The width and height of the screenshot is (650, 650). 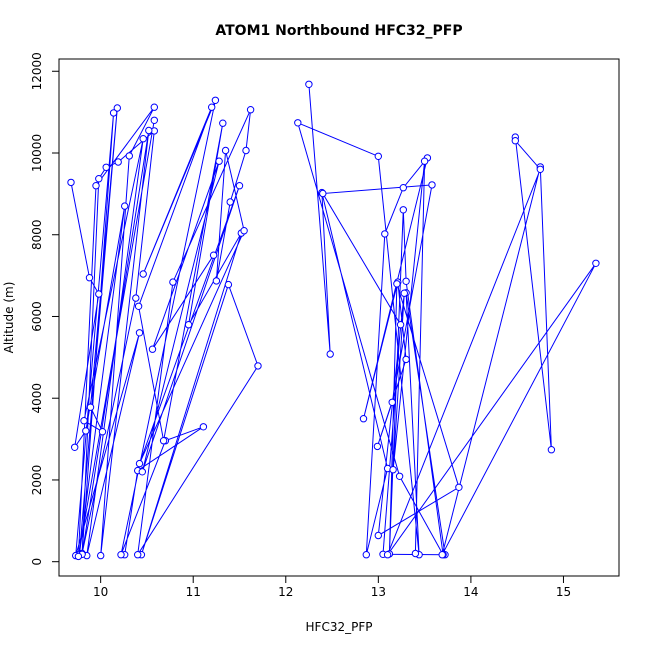 What do you see at coordinates (45, 309) in the screenshot?
I see `y-axis: 0 2000 4000 6000 8000 10000 12000` at bounding box center [45, 309].